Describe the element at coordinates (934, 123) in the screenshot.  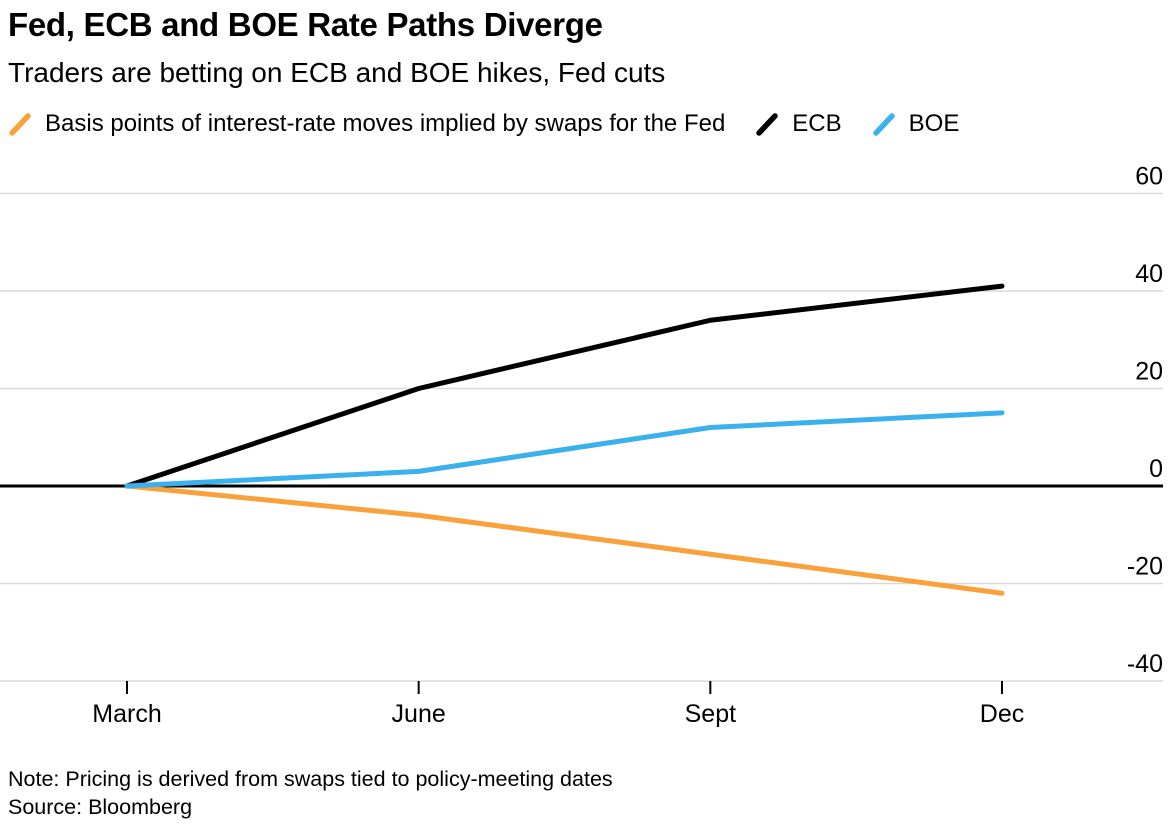
I see `legend-label-boe: BOE` at that location.